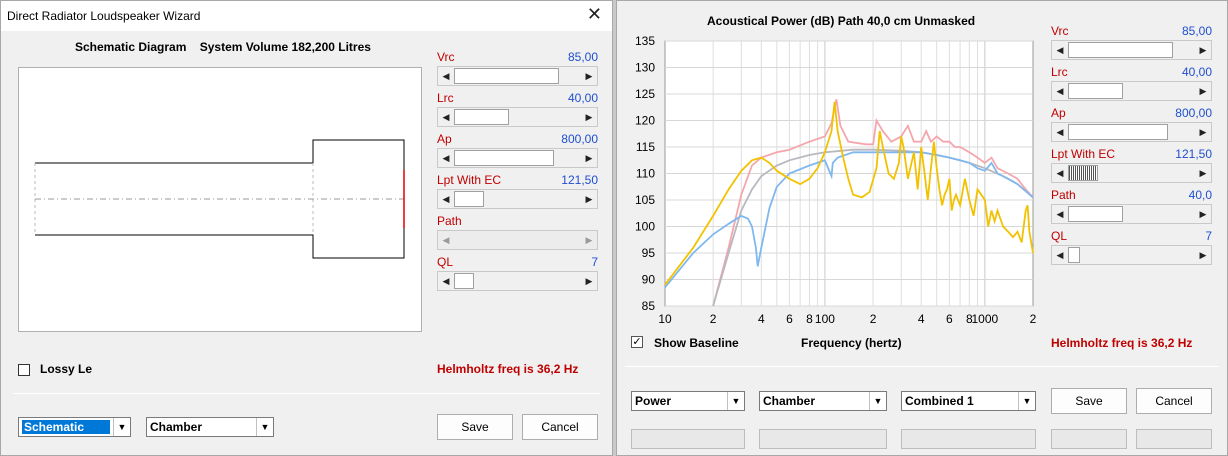  I want to click on x-tick-label: 4, so click(761, 319).